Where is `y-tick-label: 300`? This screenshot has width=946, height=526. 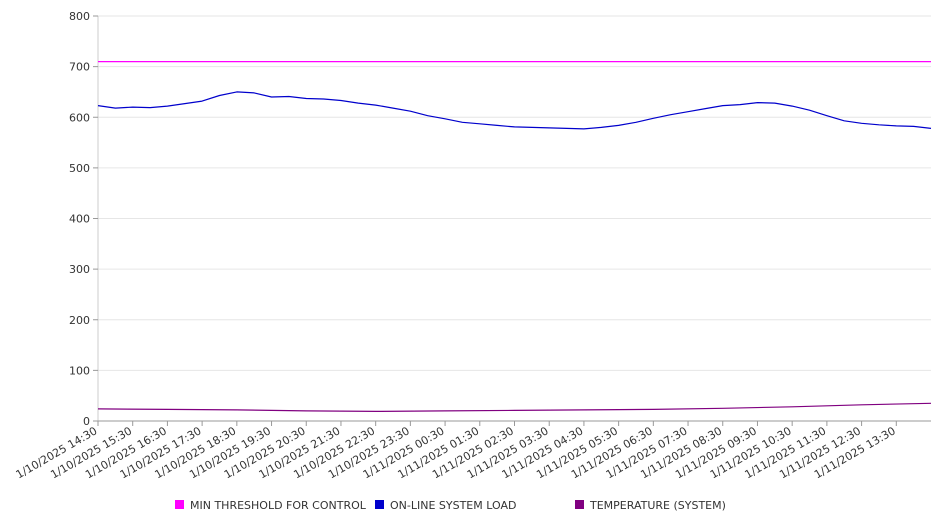
y-tick-label: 300 is located at coordinates (79, 269).